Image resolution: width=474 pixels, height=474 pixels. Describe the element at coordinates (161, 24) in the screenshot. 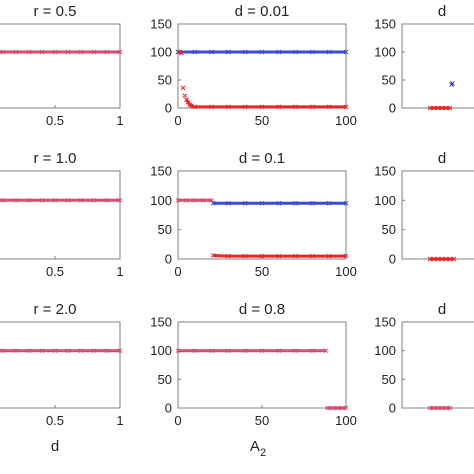

I see `chart2-ytick-label: 150` at that location.